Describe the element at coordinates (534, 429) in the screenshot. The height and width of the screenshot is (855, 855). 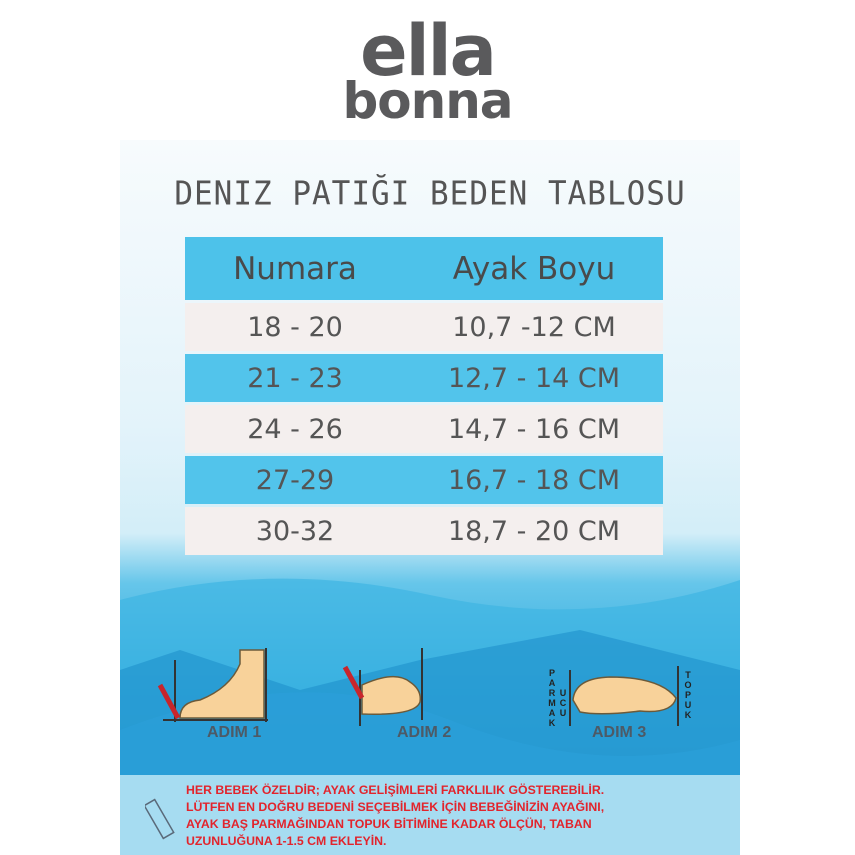
I see `length-cell: 14,7 - 16 CM` at that location.